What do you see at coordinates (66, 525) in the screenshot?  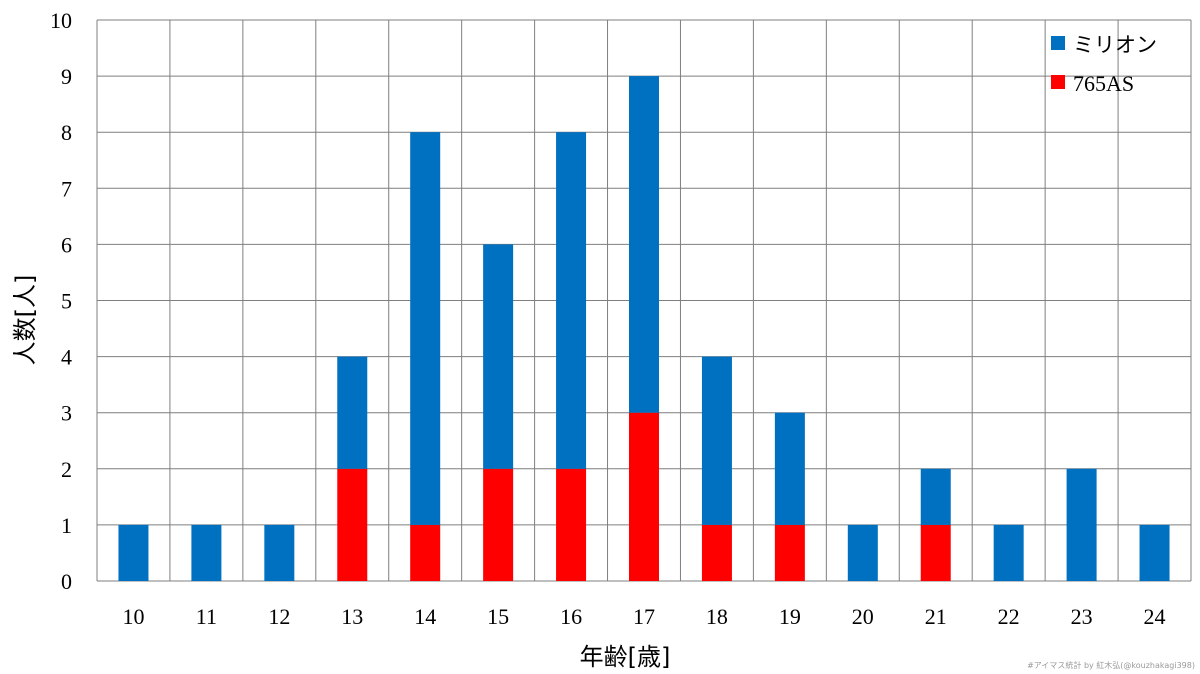 I see `y-tick-label: 1` at bounding box center [66, 525].